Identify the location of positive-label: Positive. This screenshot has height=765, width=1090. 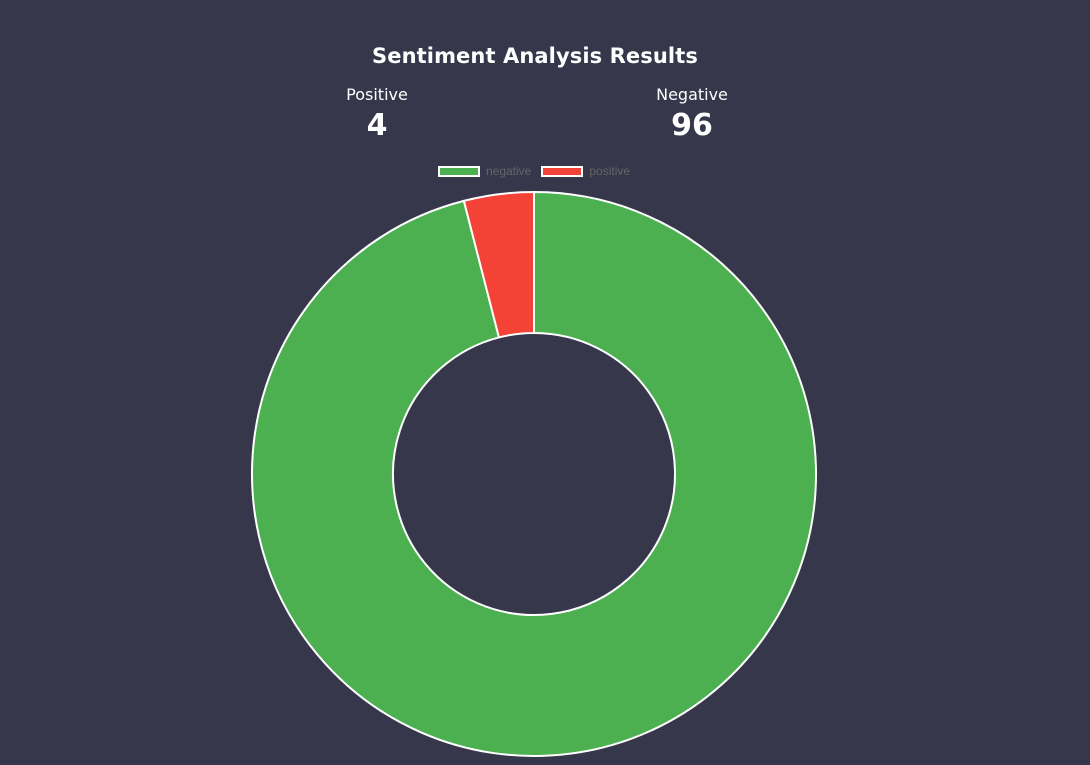
(377, 94).